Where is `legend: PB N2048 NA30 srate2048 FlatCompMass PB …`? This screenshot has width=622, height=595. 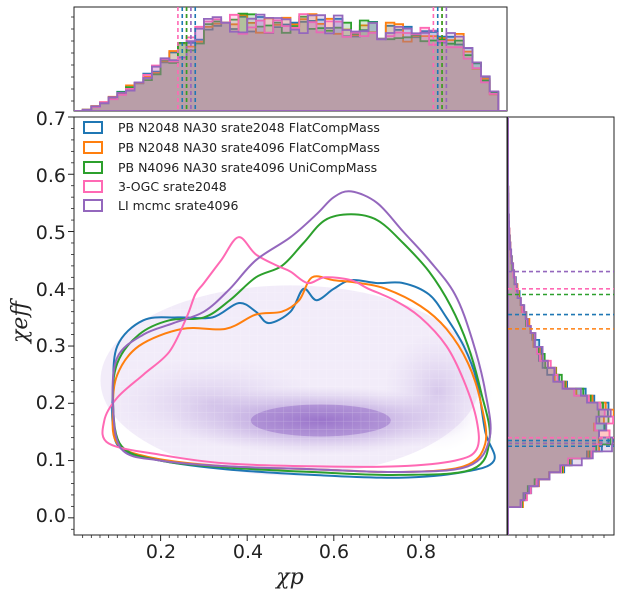 legend: PB N2048 NA30 srate2048 FlatCompMass PB … is located at coordinates (231, 166).